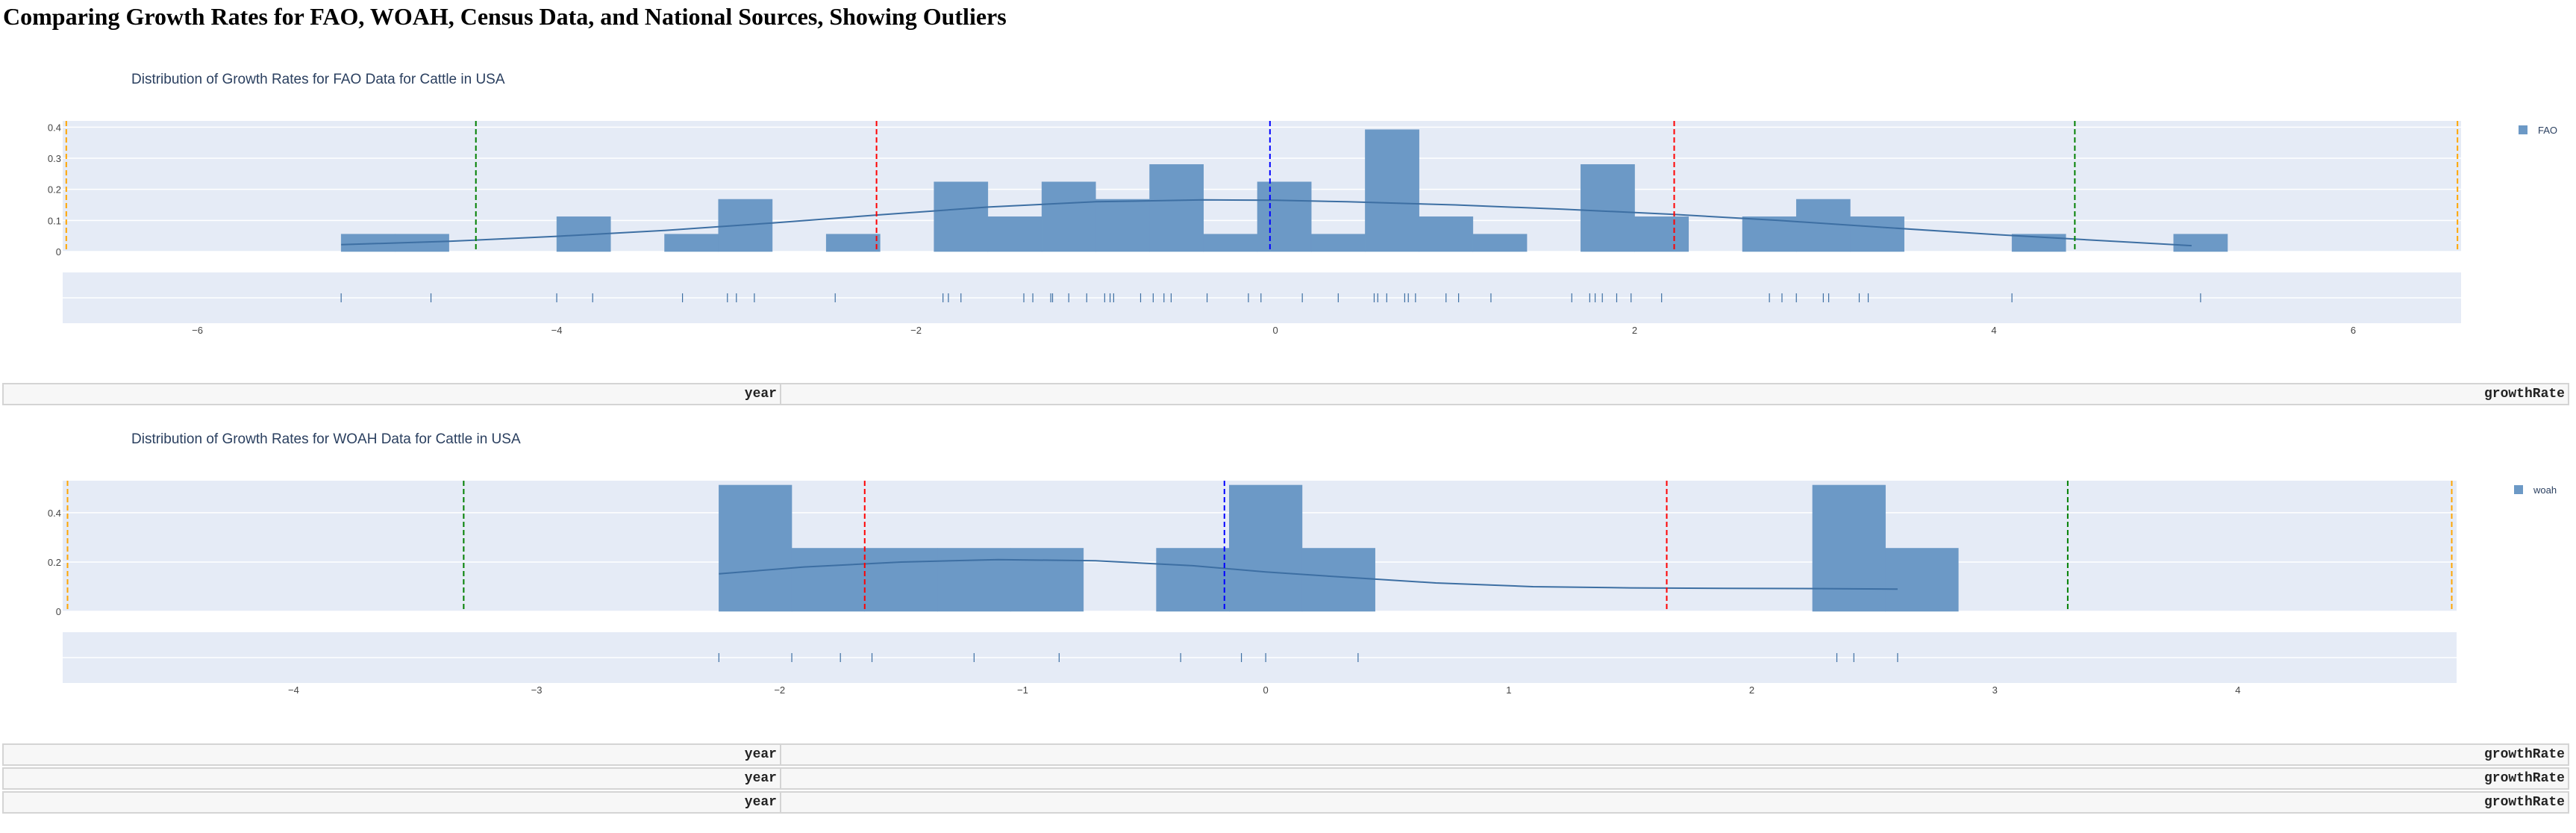  Describe the element at coordinates (1022, 690) in the screenshot. I see `x-tick-label: −1` at that location.